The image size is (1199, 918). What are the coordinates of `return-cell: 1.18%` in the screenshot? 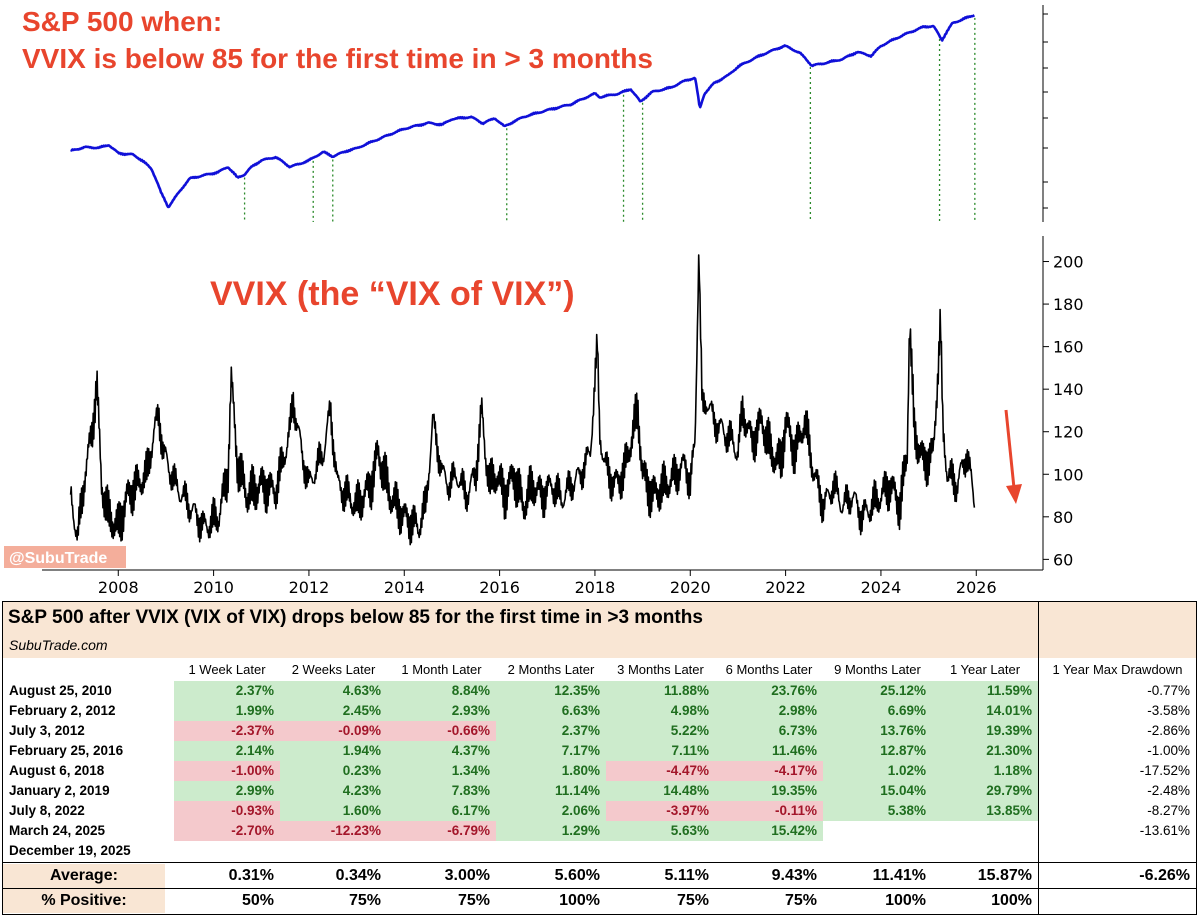 It's located at (985, 771).